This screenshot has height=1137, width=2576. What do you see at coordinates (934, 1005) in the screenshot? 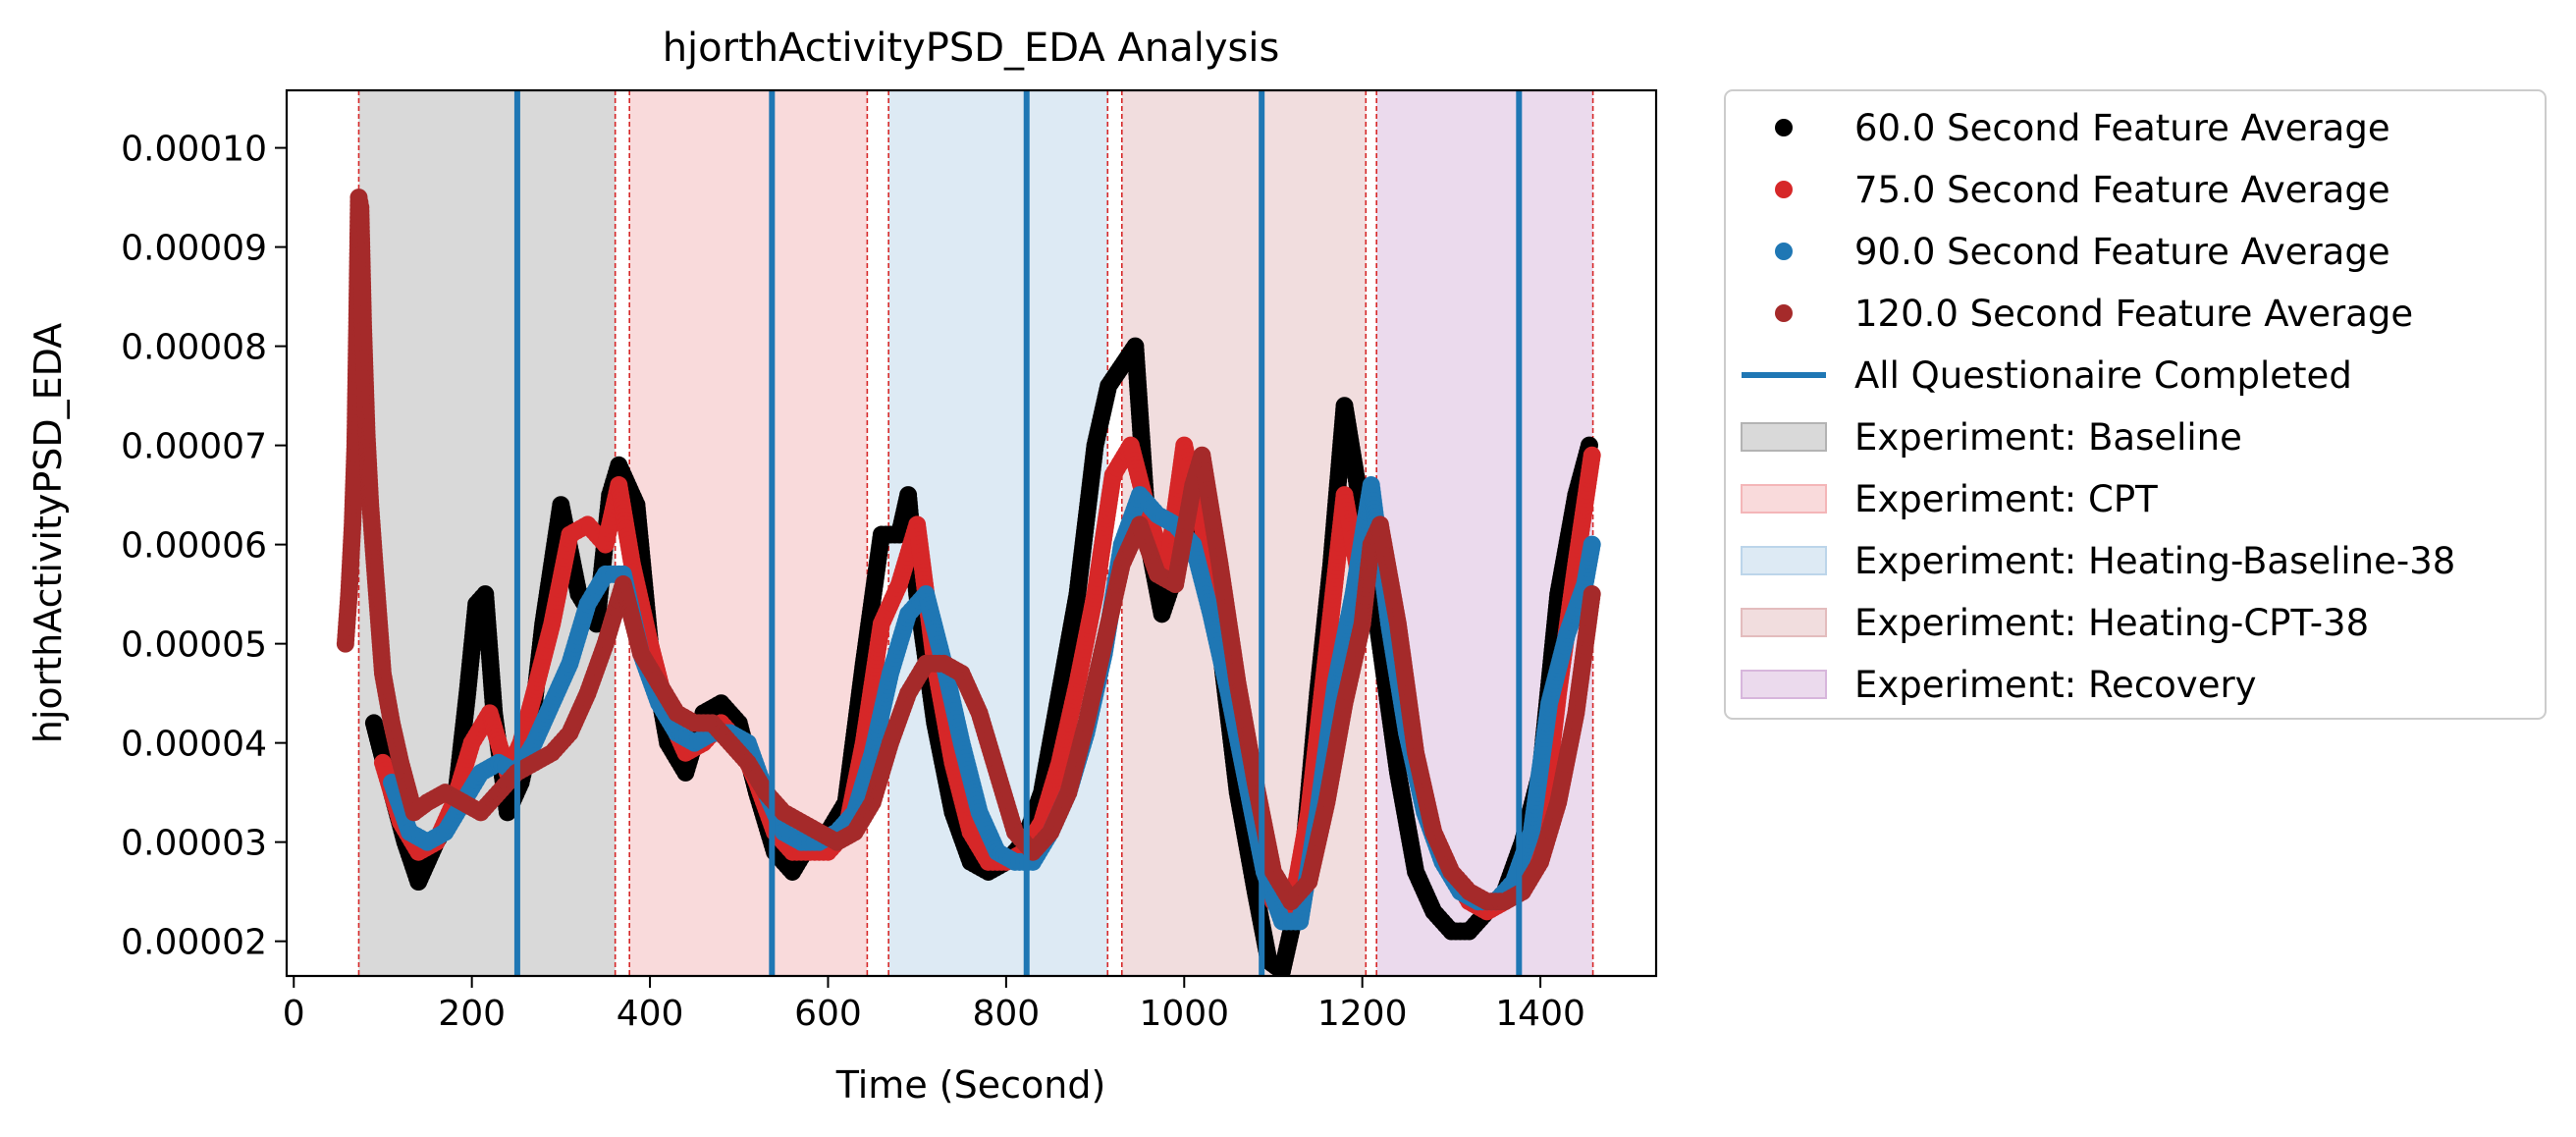
I see `x-axis-ticks: 0 200 400 600 800 1000 1200 1400` at bounding box center [934, 1005].